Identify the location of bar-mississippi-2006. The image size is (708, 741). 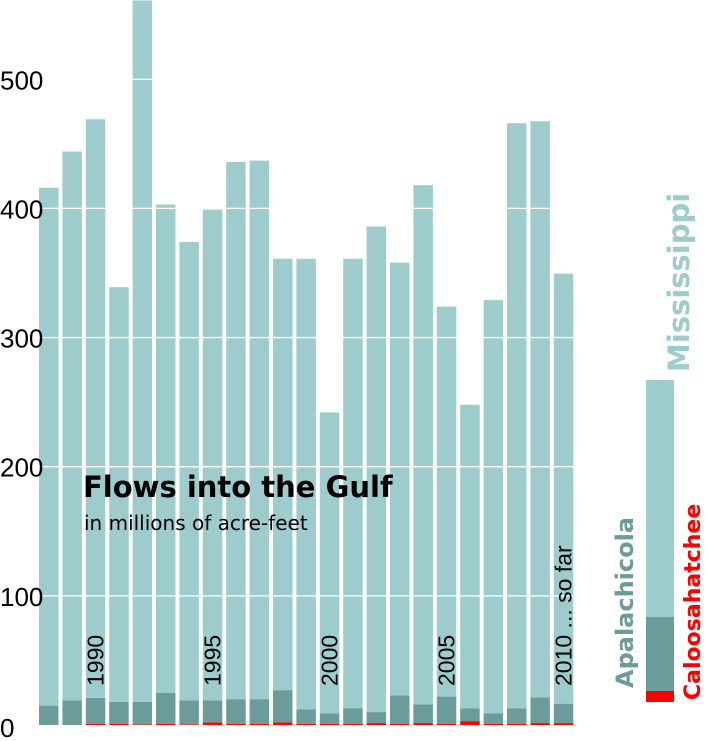
(470, 556).